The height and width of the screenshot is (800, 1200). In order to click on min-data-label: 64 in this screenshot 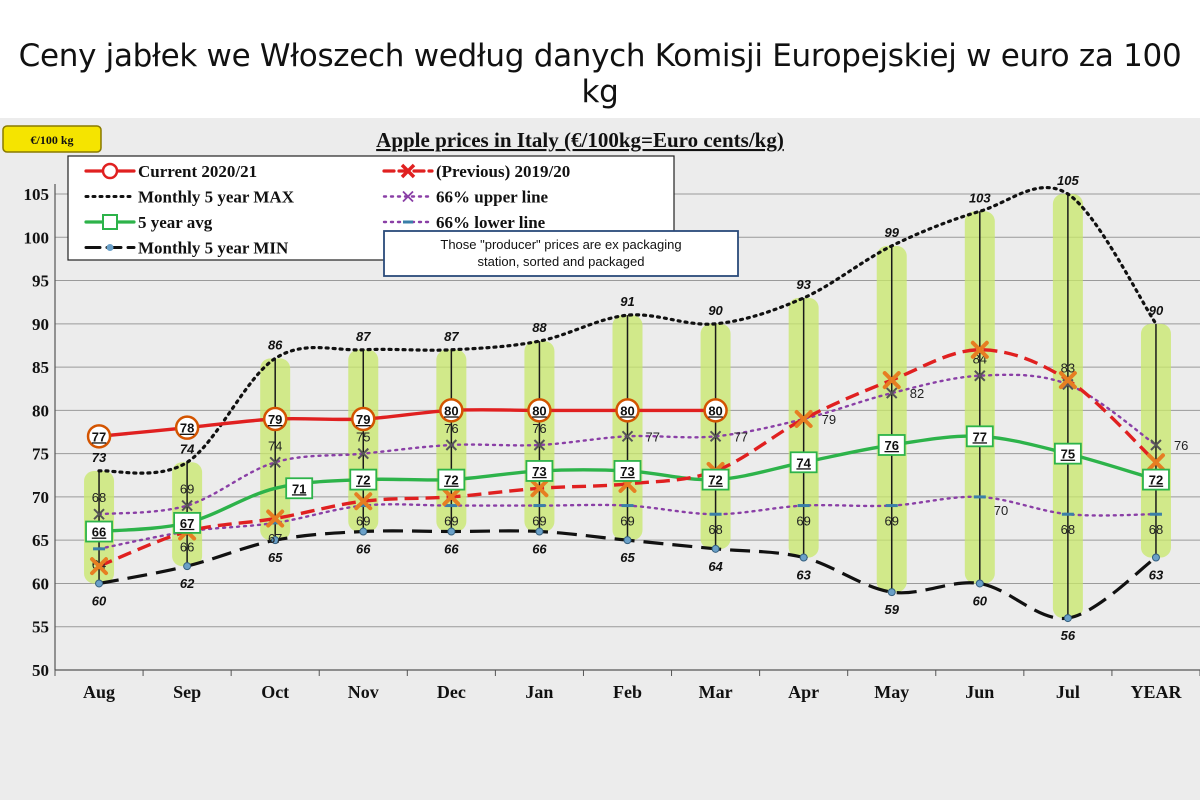, I will do `click(715, 566)`.